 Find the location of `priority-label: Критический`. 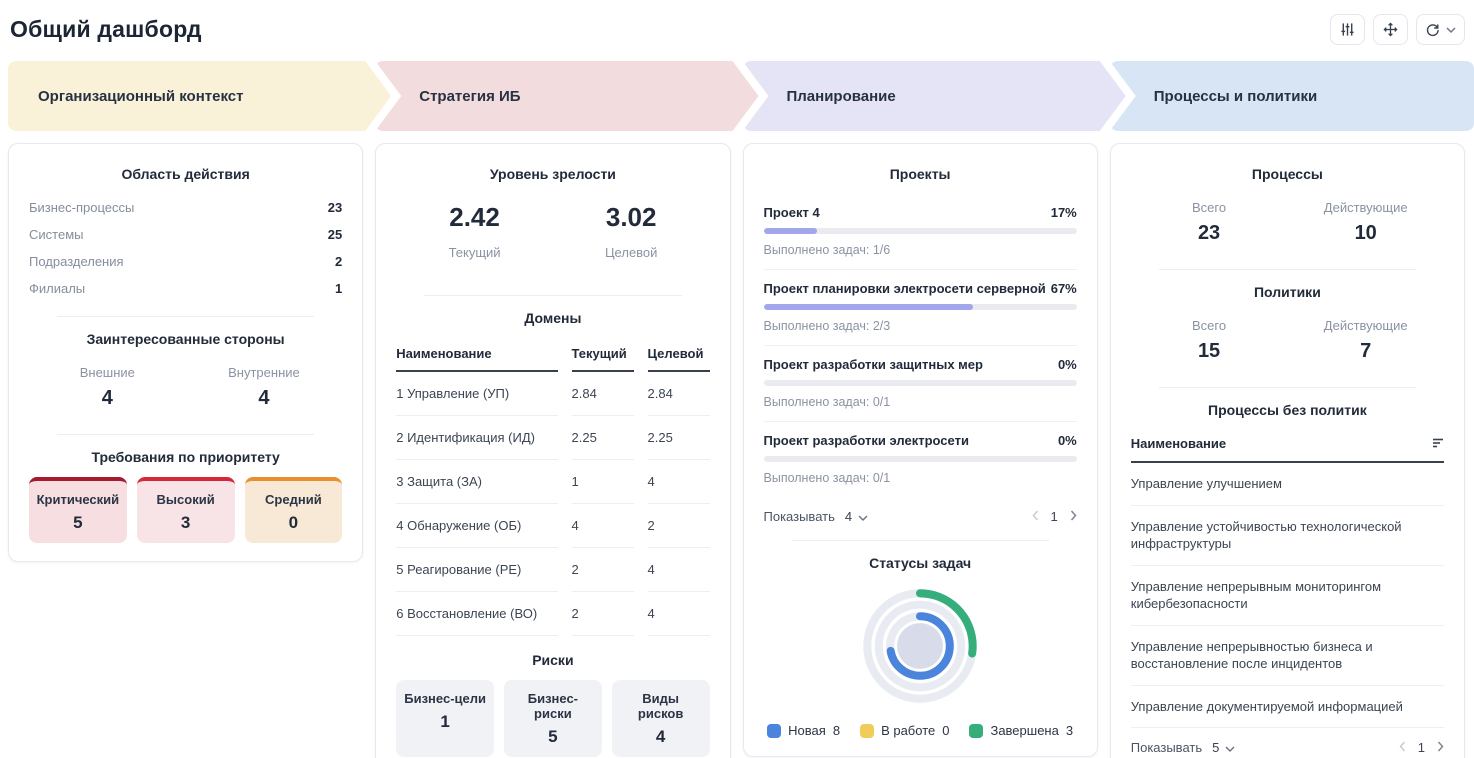

priority-label: Критический is located at coordinates (78, 499).